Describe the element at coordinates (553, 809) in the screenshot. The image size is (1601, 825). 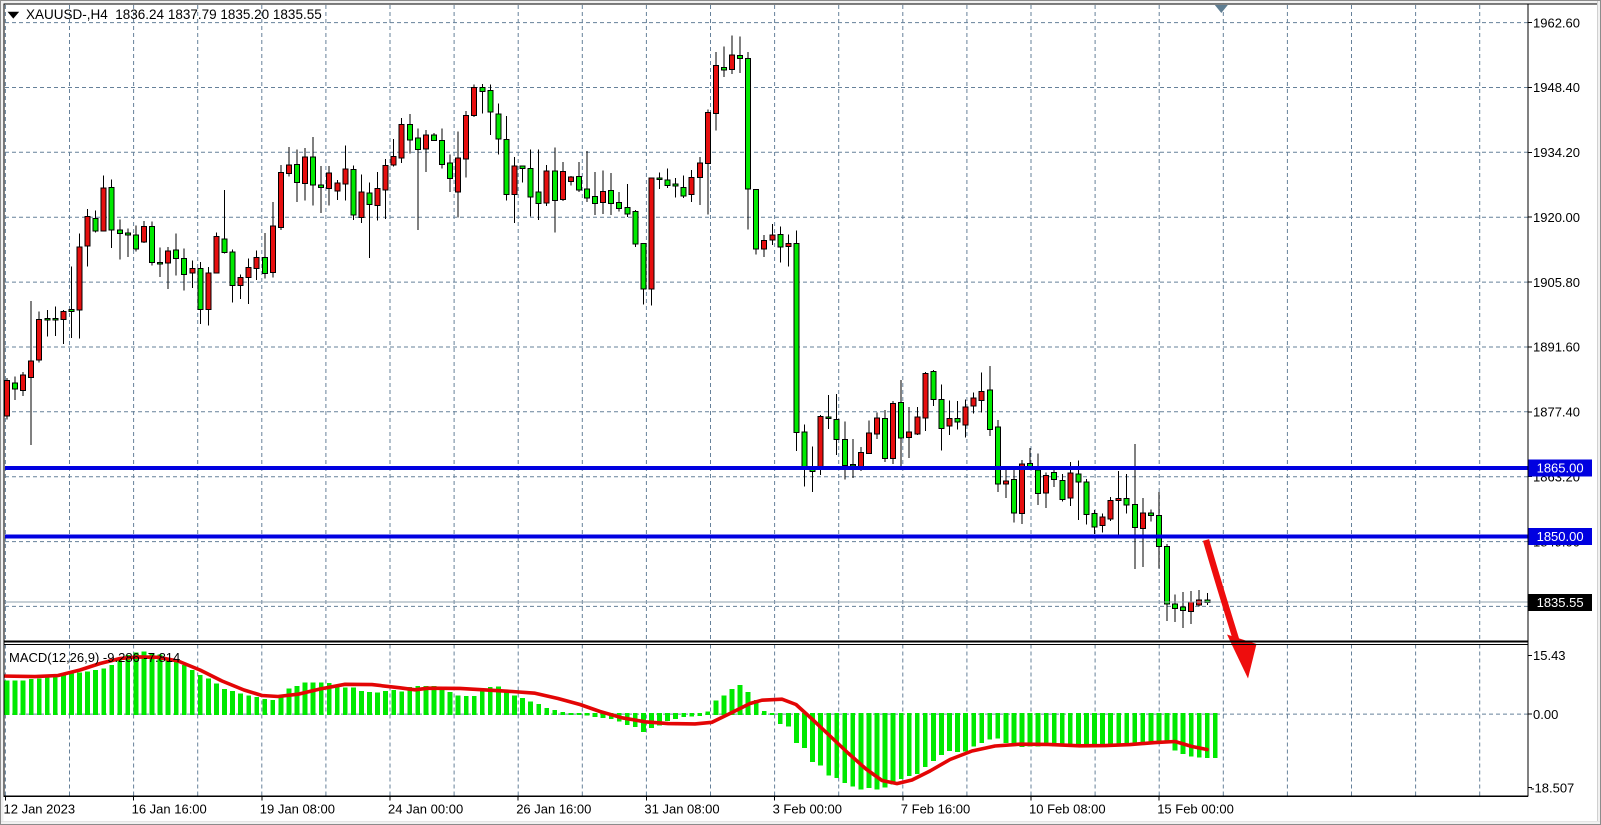
I see `svg-text: 26 Jan 16:00` at that location.